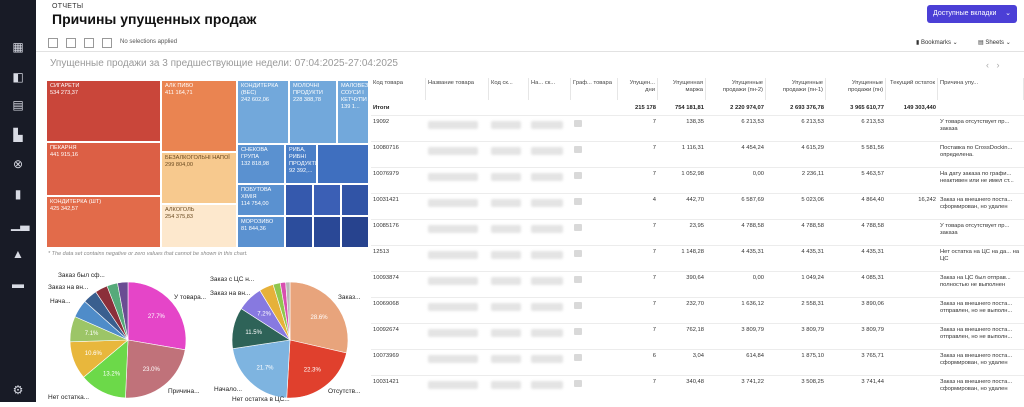 The height and width of the screenshot is (407, 1024). What do you see at coordinates (682, 89) in the screenshot?
I see `column-header: Упущенная маржа` at bounding box center [682, 89].